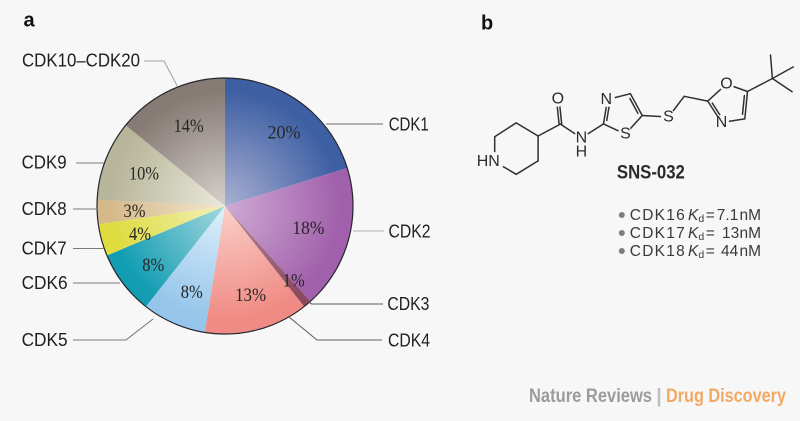 The height and width of the screenshot is (421, 800). I want to click on svg-text: 4%, so click(140, 234).